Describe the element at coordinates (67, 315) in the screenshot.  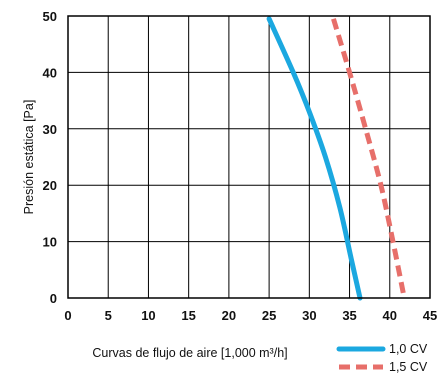
I see `x-tick-label: 0` at that location.